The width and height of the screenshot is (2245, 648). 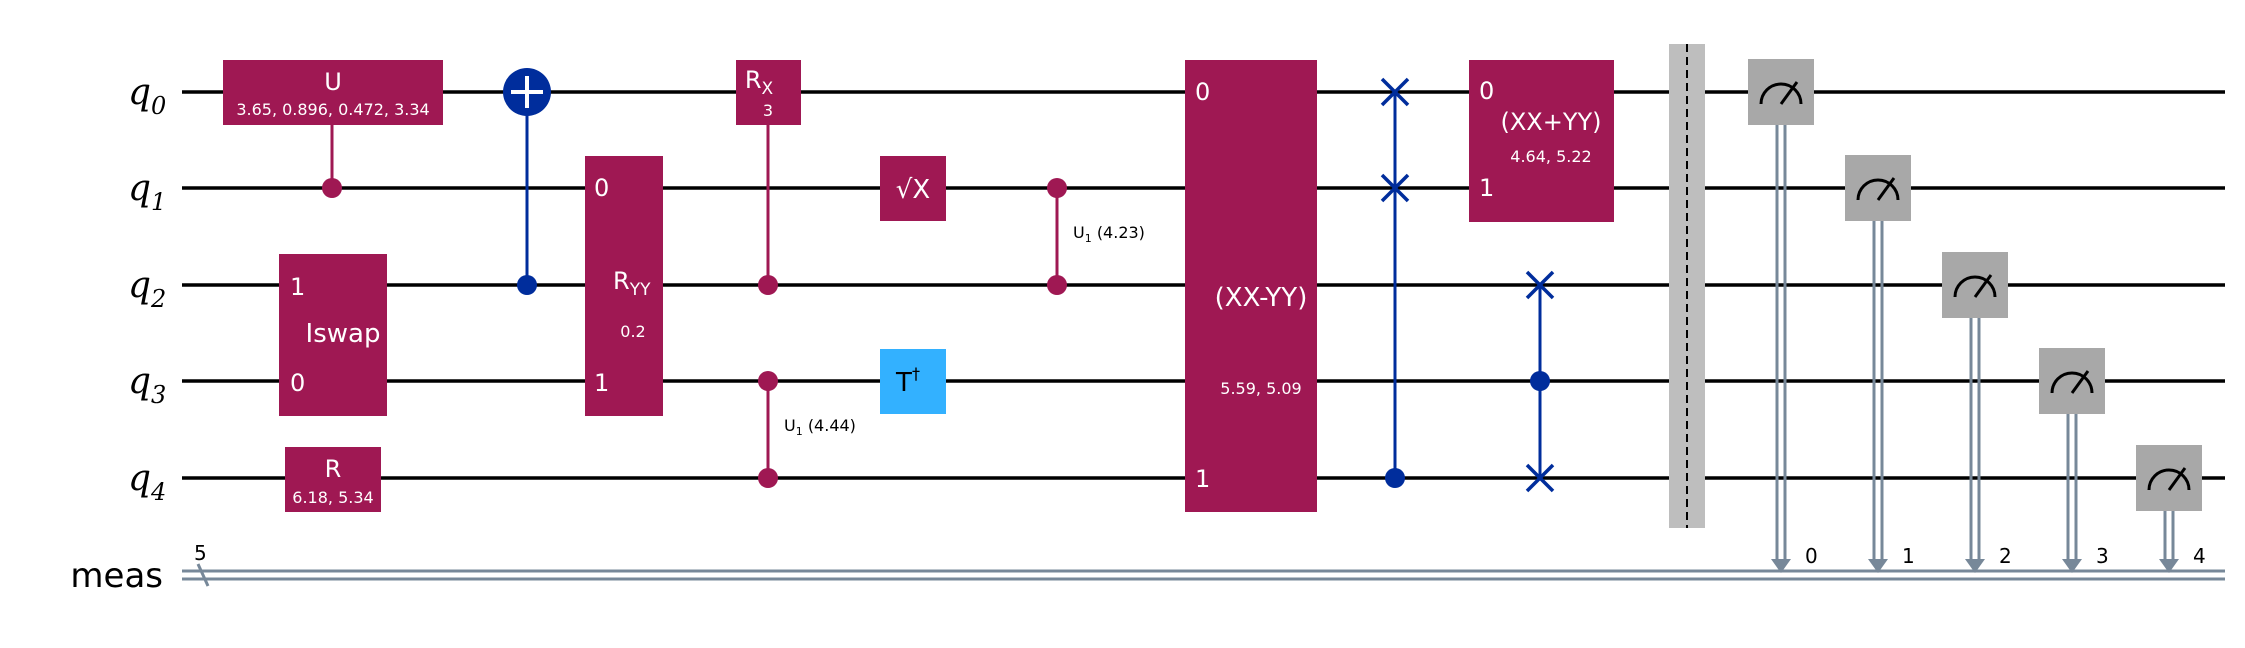 What do you see at coordinates (1395, 478) in the screenshot?
I see `cswap-a-control-dot` at bounding box center [1395, 478].